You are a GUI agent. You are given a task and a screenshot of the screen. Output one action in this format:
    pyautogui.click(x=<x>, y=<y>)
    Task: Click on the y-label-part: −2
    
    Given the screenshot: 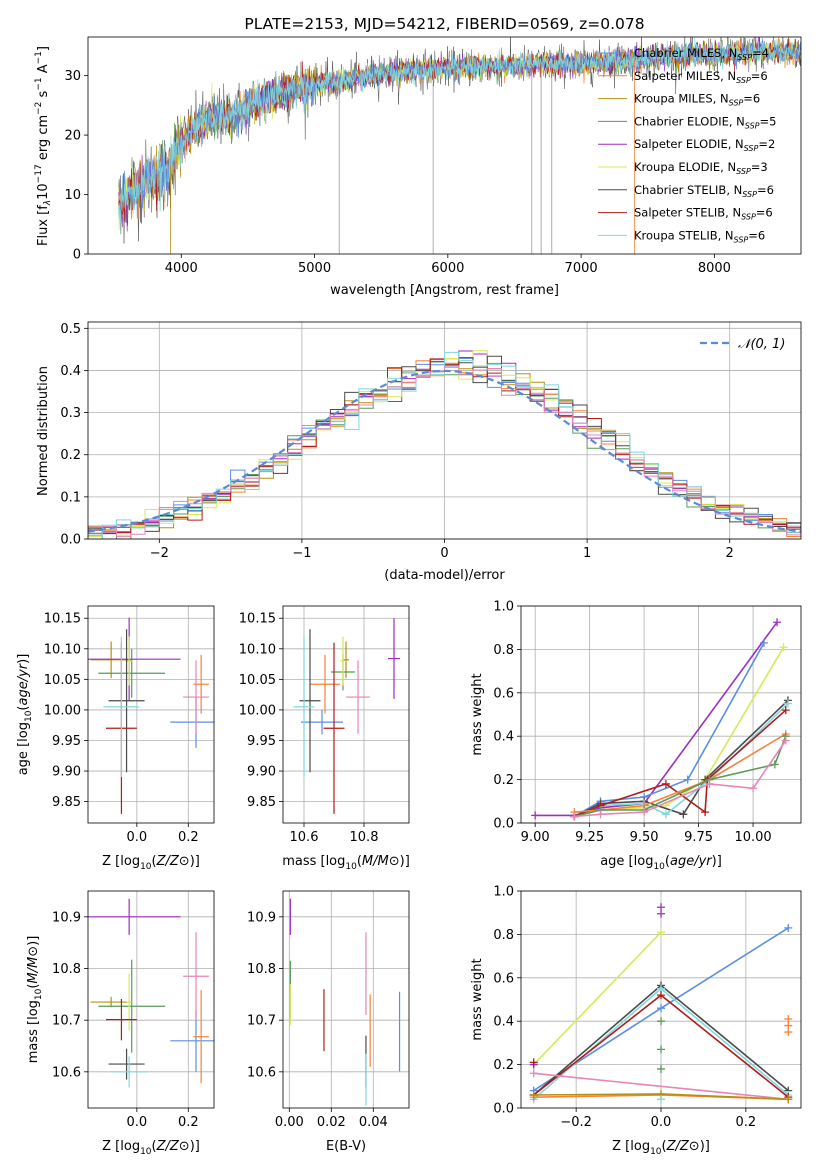 What is the action you would take?
    pyautogui.click(x=39, y=108)
    